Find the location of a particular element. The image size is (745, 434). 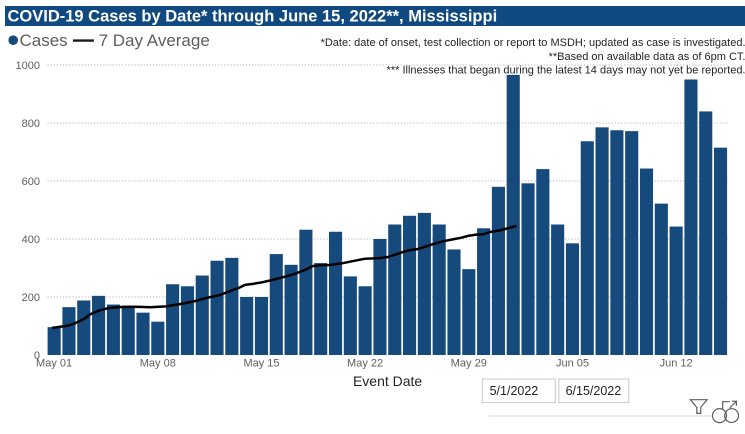

svg-text: May 01 is located at coordinates (54, 364).